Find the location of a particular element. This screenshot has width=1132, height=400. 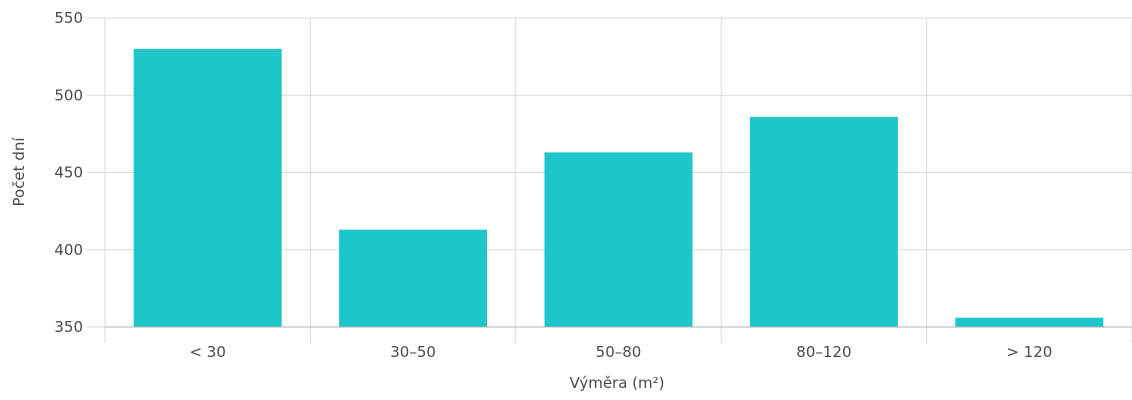

y-tick-label: 450 is located at coordinates (68, 173).